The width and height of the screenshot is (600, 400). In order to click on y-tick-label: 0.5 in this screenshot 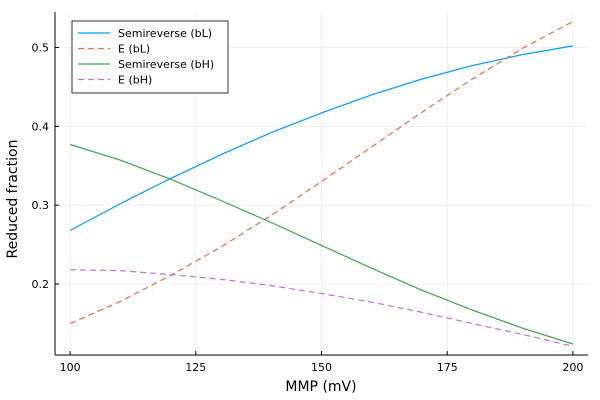, I will do `click(41, 47)`.